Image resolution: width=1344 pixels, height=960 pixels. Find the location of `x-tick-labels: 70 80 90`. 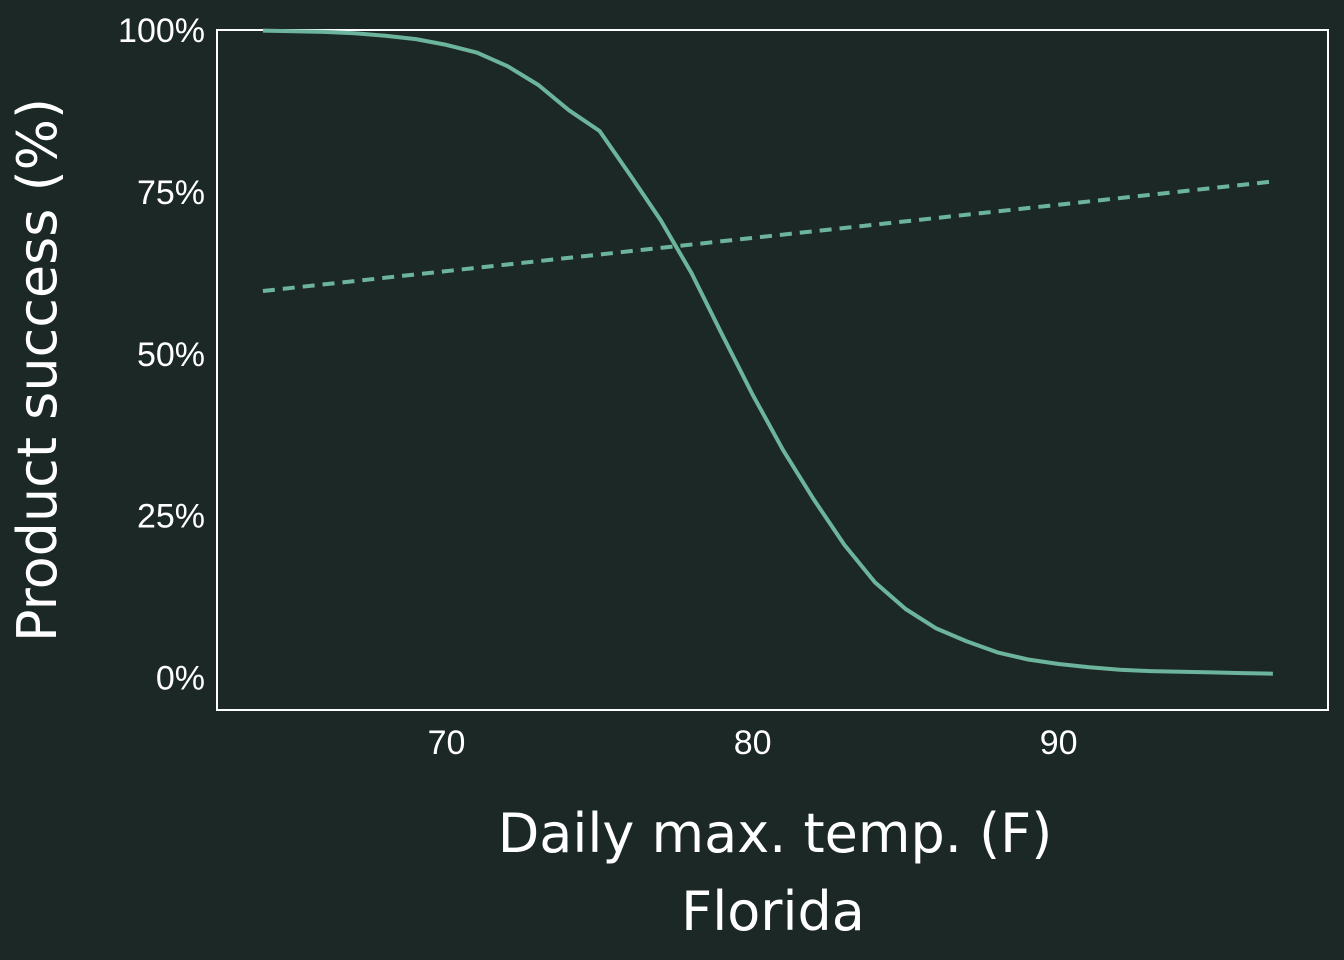

x-tick-labels: 70 80 90 is located at coordinates (753, 743).